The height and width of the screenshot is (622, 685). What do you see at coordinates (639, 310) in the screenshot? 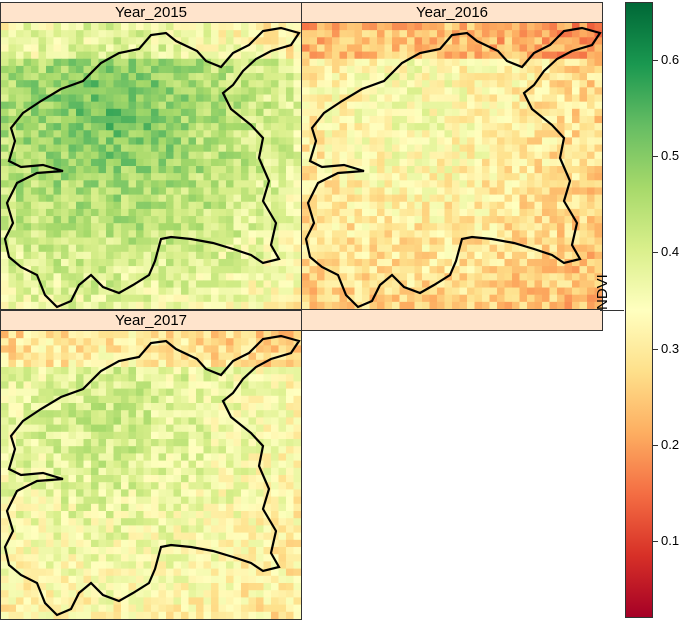
I see `ndvi-colorbar` at bounding box center [639, 310].